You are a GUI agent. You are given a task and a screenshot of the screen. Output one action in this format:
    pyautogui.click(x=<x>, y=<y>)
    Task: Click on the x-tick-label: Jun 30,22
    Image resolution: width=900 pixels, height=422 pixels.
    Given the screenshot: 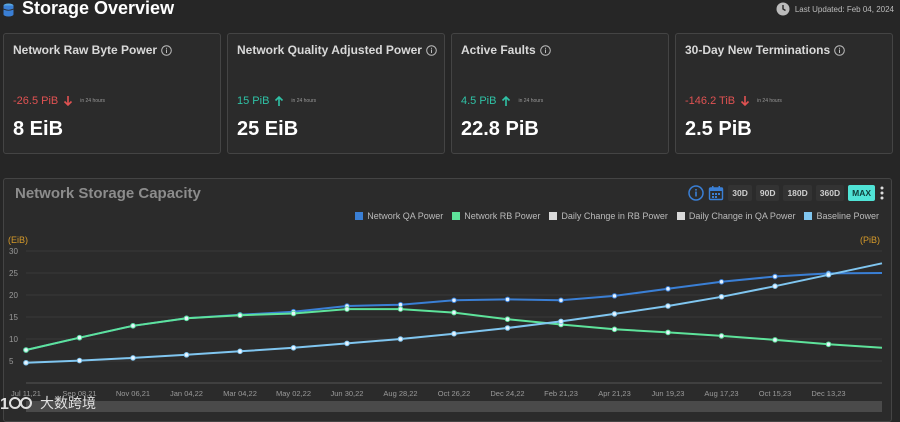 What is the action you would take?
    pyautogui.click(x=347, y=393)
    